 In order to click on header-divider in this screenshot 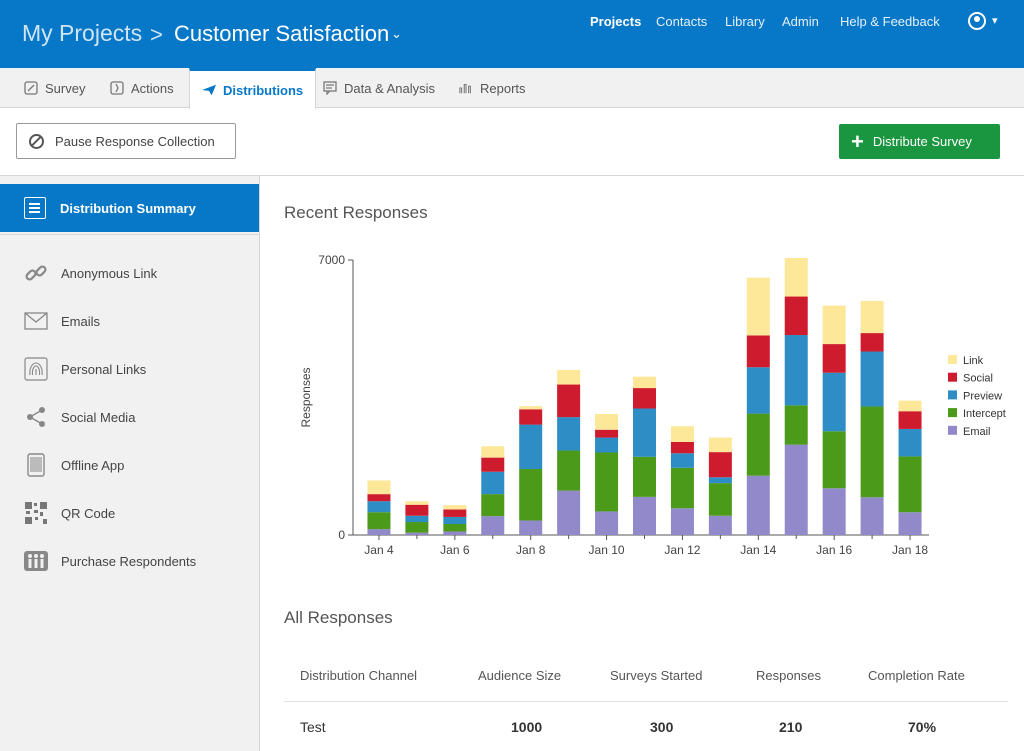, I will do `click(512, 175)`.